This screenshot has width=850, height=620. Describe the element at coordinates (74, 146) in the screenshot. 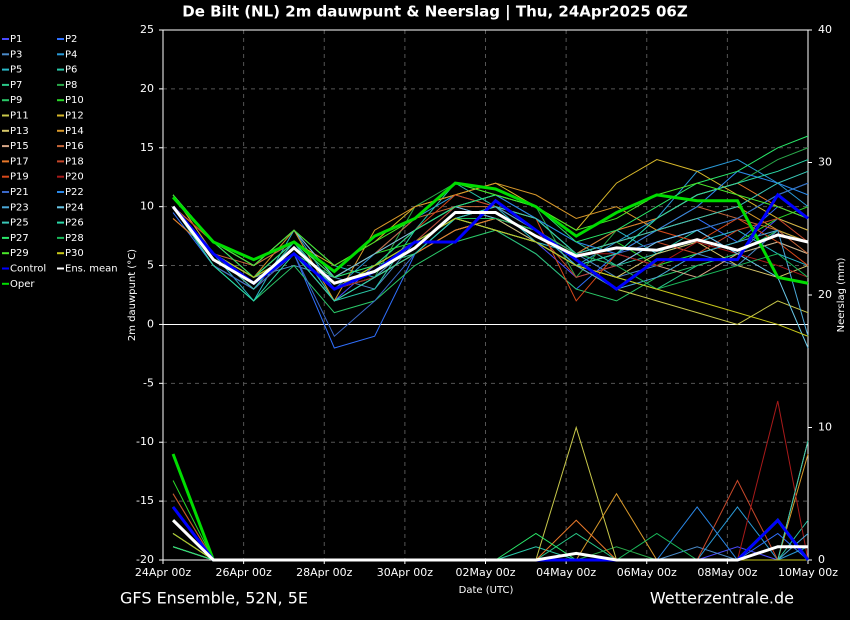

I see `legend-label: P16` at that location.